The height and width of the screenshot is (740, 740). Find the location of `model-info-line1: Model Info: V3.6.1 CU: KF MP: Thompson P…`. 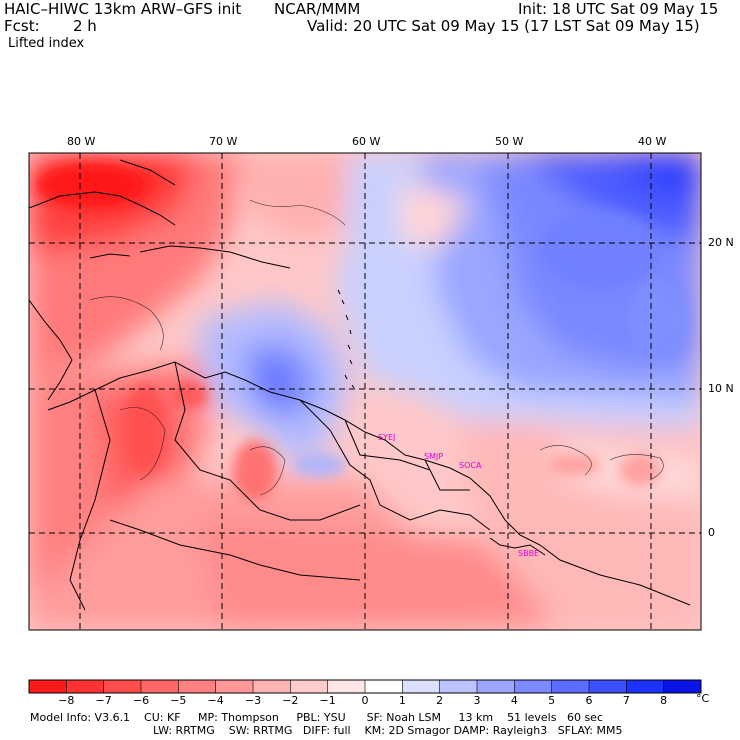

model-info-line1: Model Info: V3.6.1 CU: KF MP: Thompson P… is located at coordinates (316, 717).